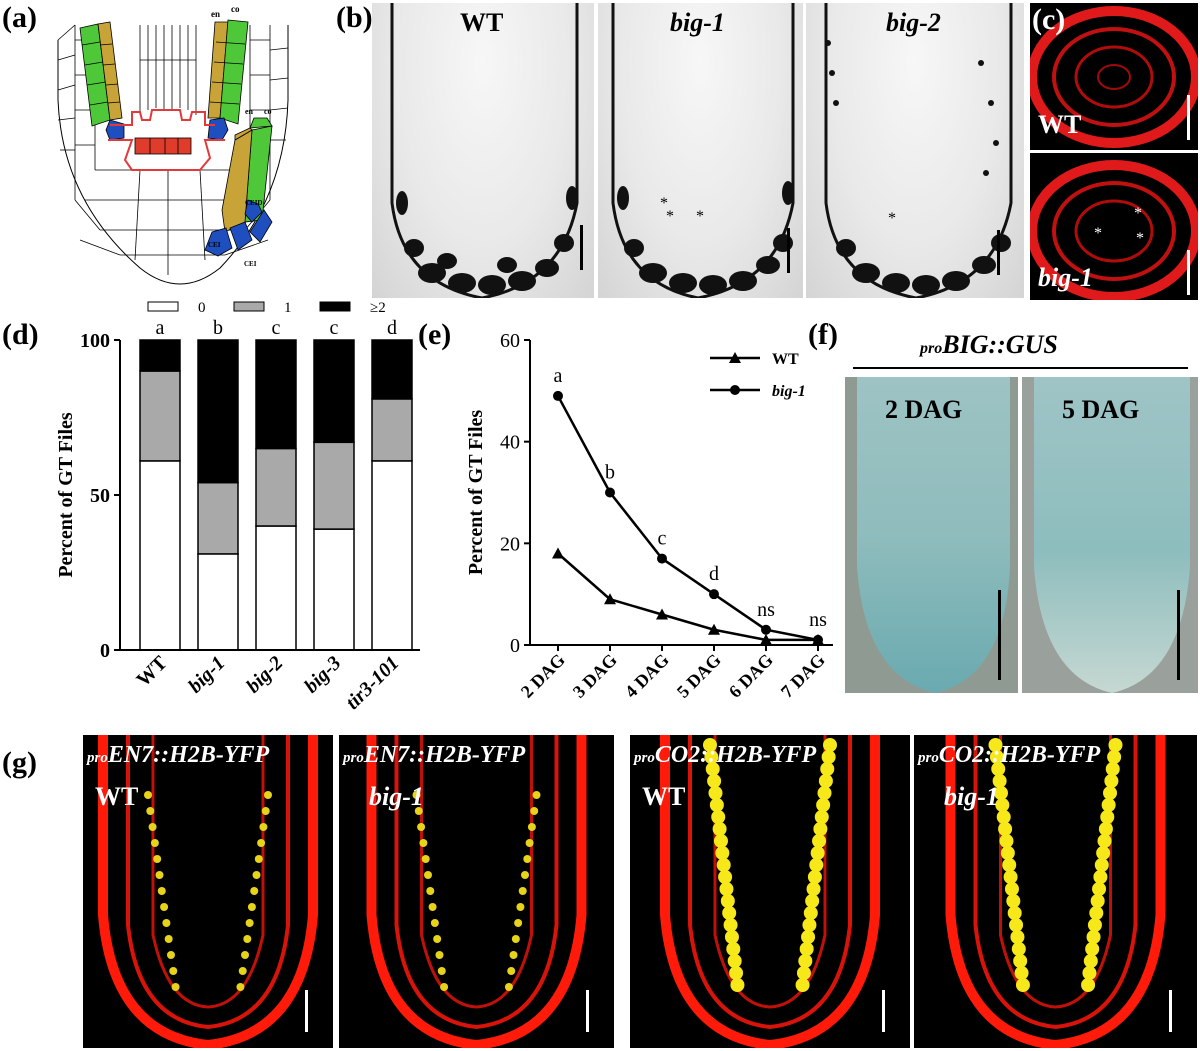  I want to click on label-en: en, so click(215, 14).